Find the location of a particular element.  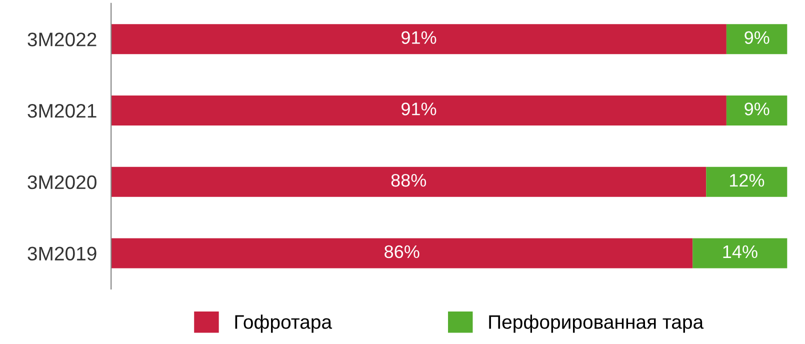

legend-label: Перфорированная тара is located at coordinates (596, 323).